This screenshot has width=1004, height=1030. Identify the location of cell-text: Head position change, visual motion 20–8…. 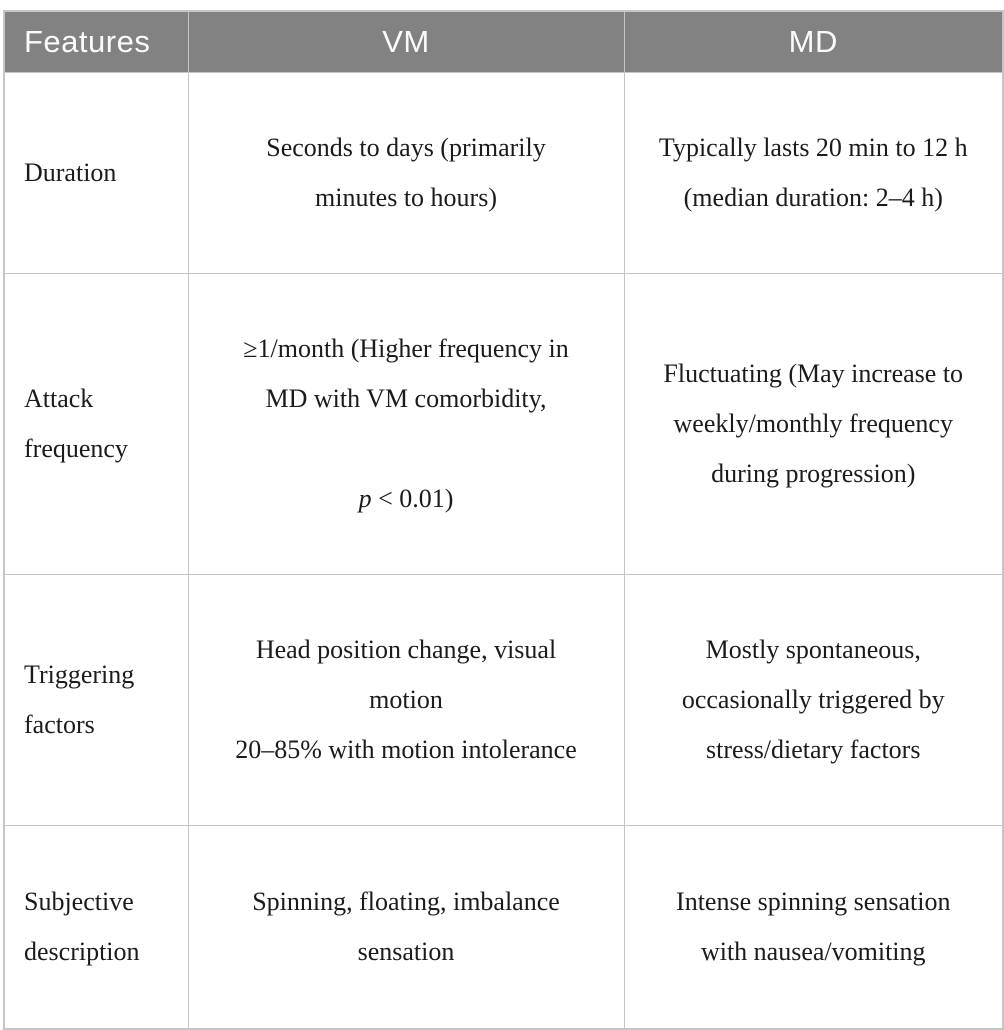
(406, 699).